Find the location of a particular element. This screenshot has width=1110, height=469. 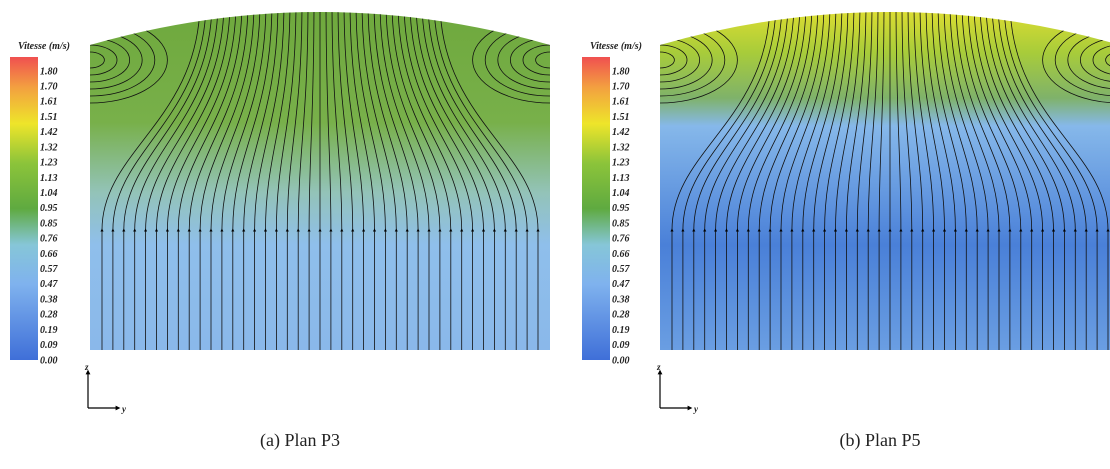

colorbar-tick-label: 1.51 is located at coordinates (621, 117).